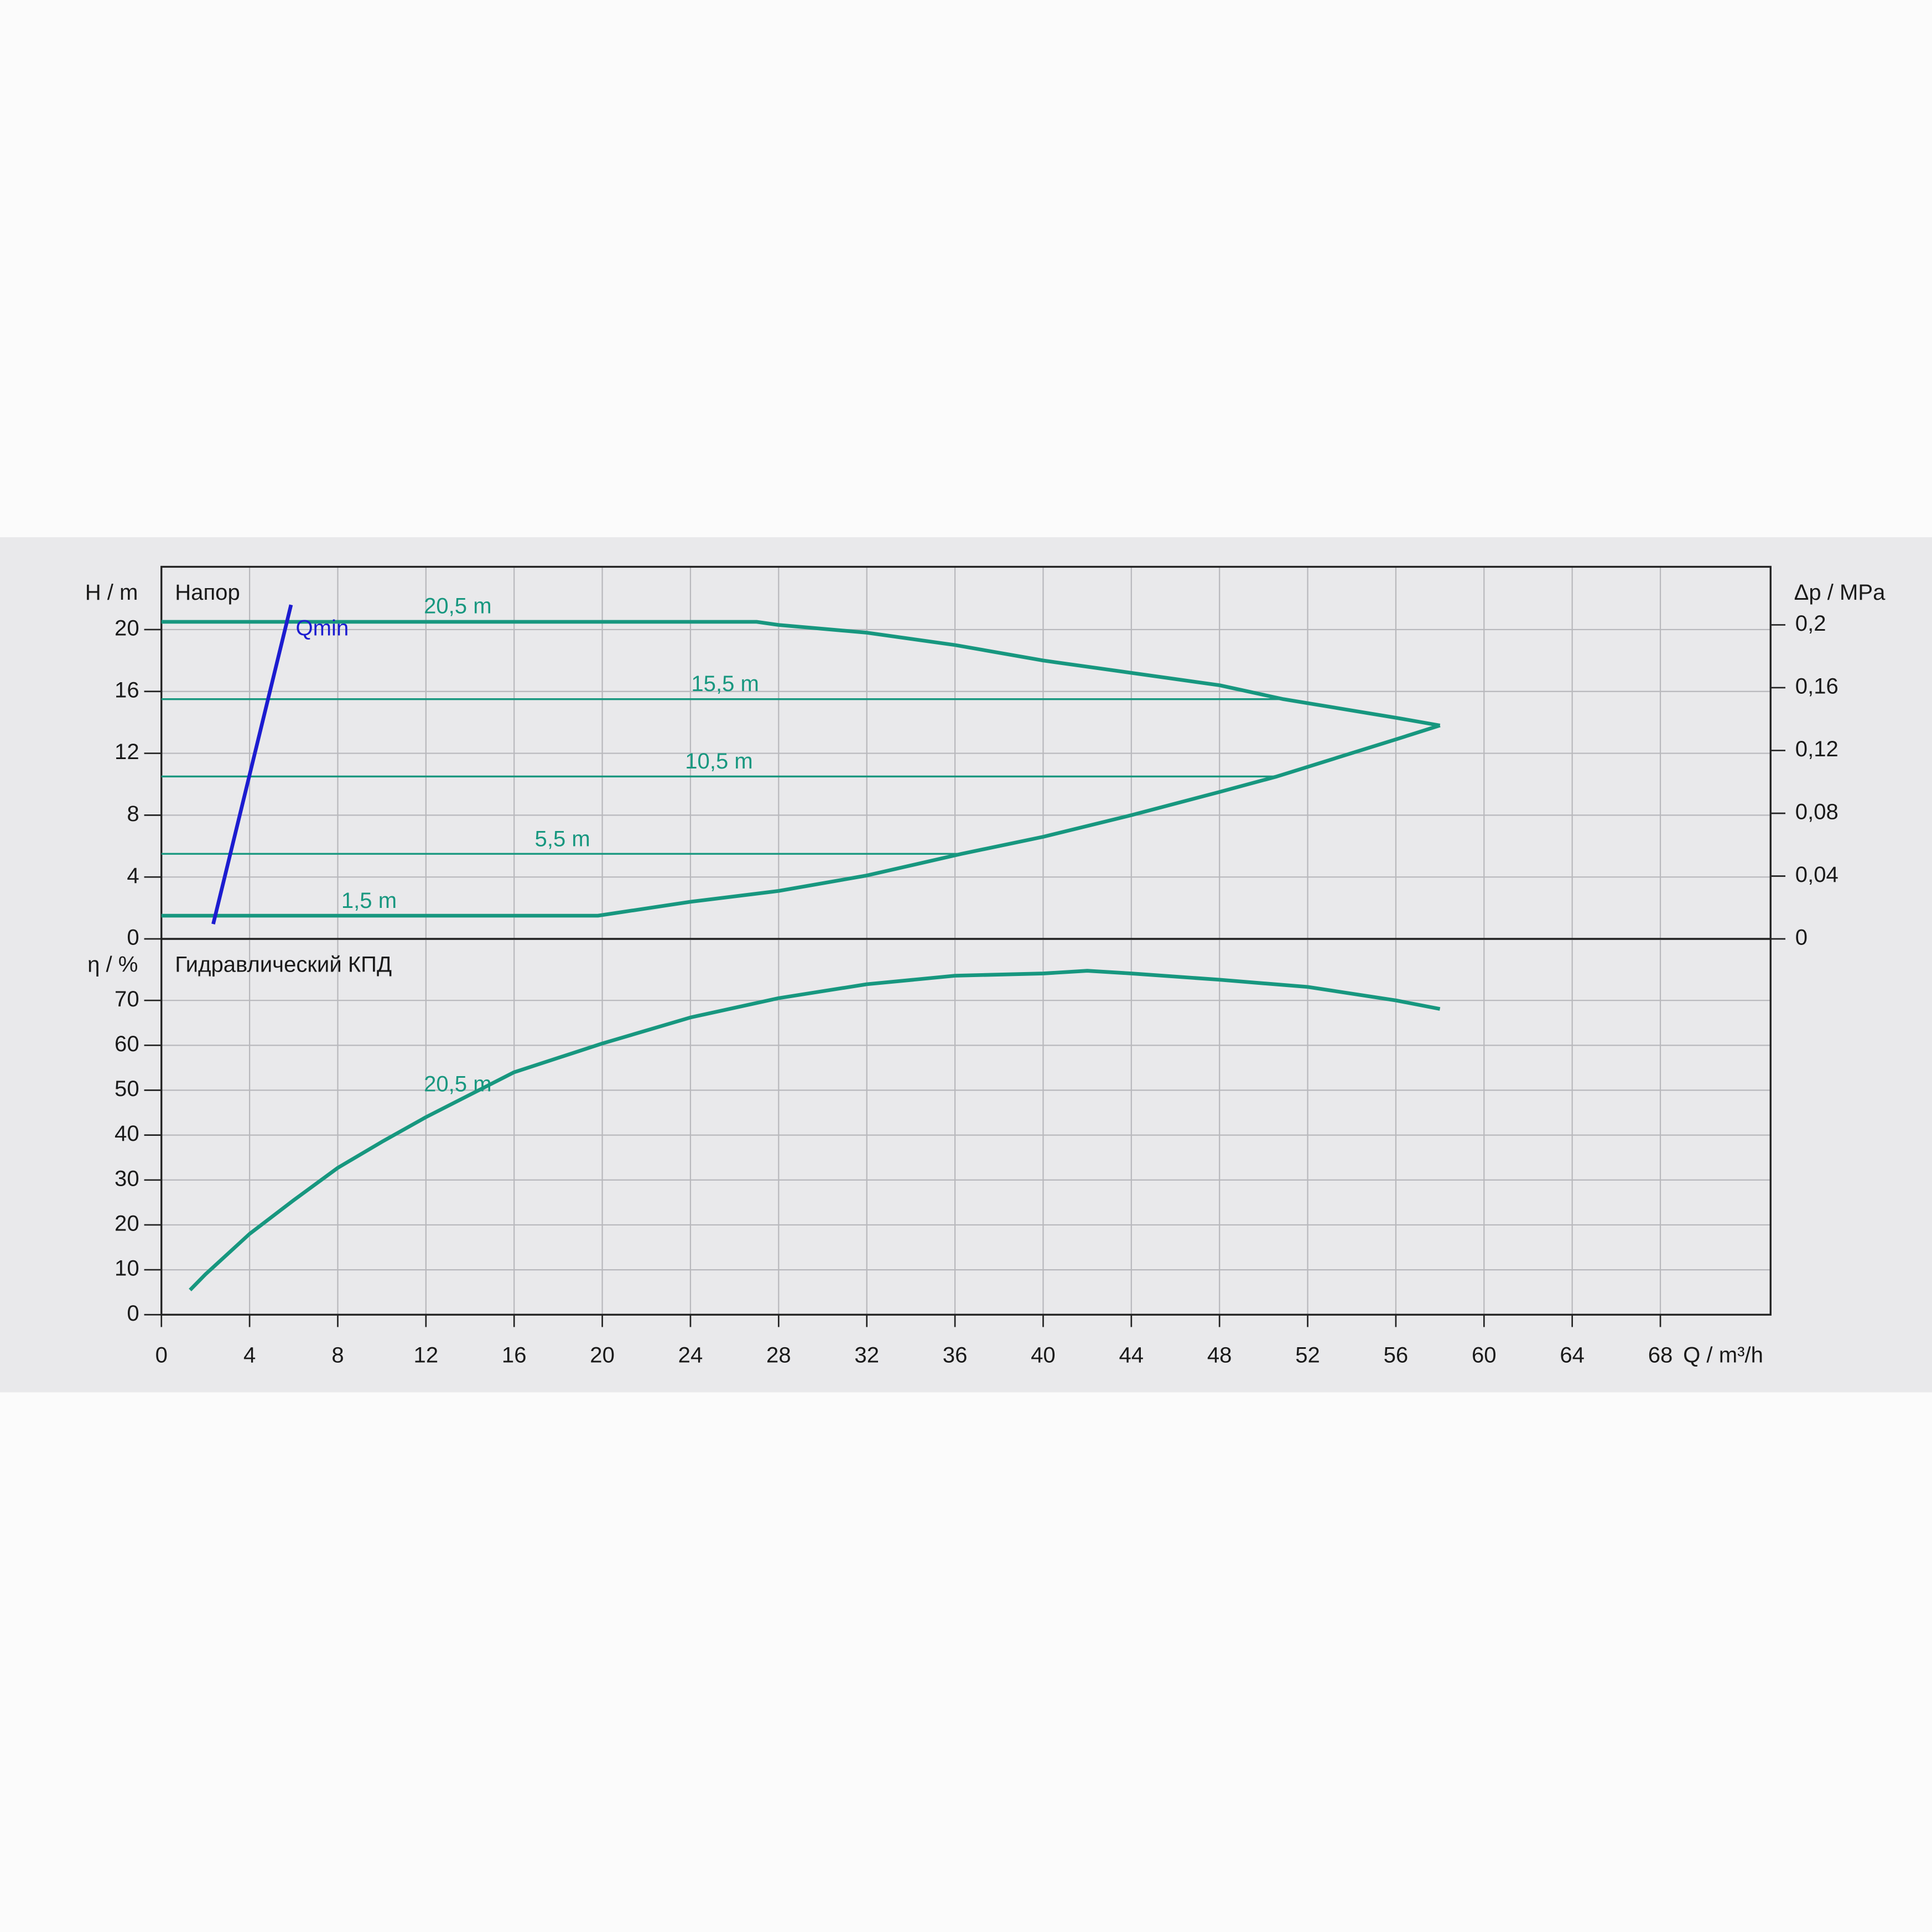  I want to click on series-label: Qmin, so click(322, 628).